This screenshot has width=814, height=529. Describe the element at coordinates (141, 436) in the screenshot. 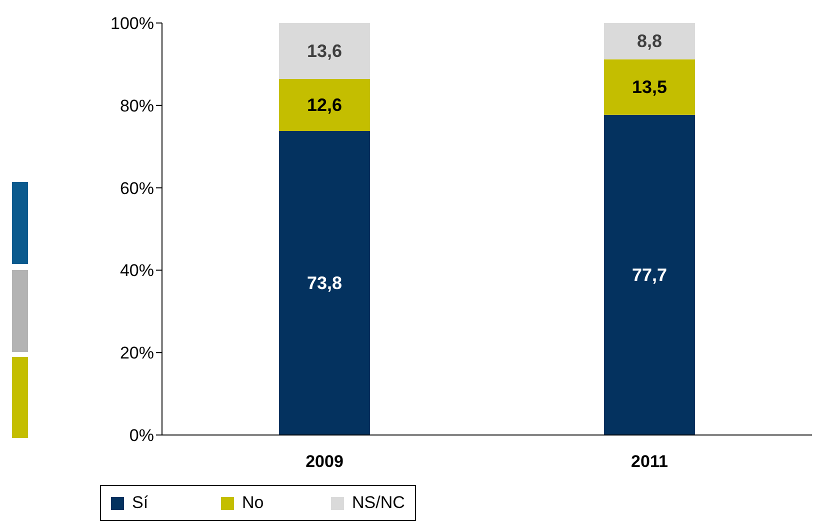

I see `y-tick-label: 0%` at that location.